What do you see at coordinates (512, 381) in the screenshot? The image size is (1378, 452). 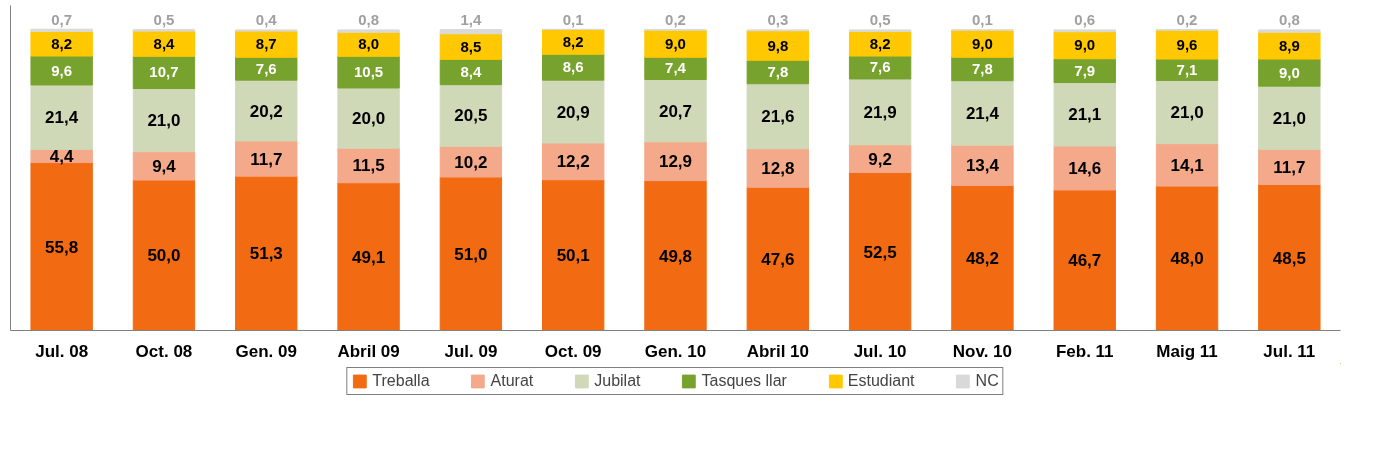 I see `legend-label: Aturat` at bounding box center [512, 381].